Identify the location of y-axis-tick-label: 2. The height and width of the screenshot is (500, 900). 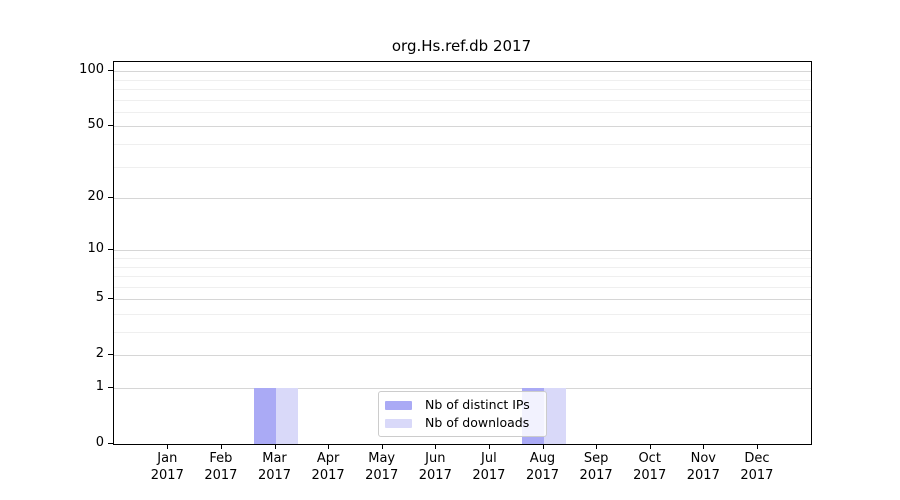
(99, 354).